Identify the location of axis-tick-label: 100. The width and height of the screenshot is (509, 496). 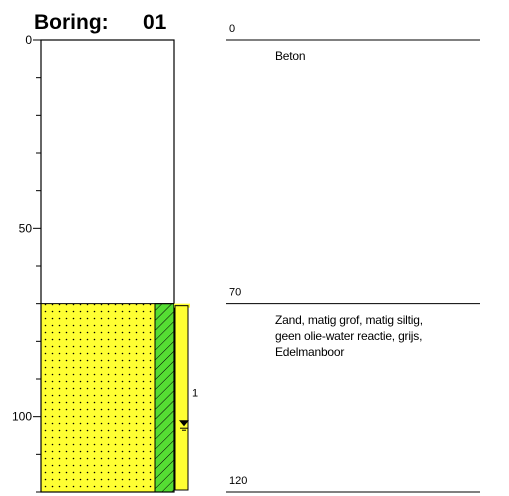
(22, 417).